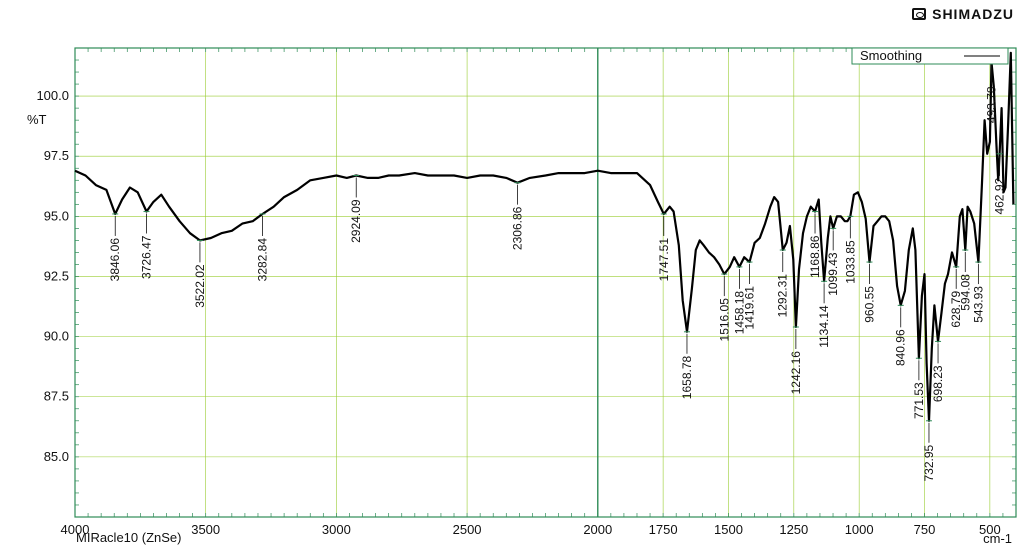 This screenshot has height=546, width=1022. Describe the element at coordinates (973, 14) in the screenshot. I see `brand-name: SHIMADZU` at that location.